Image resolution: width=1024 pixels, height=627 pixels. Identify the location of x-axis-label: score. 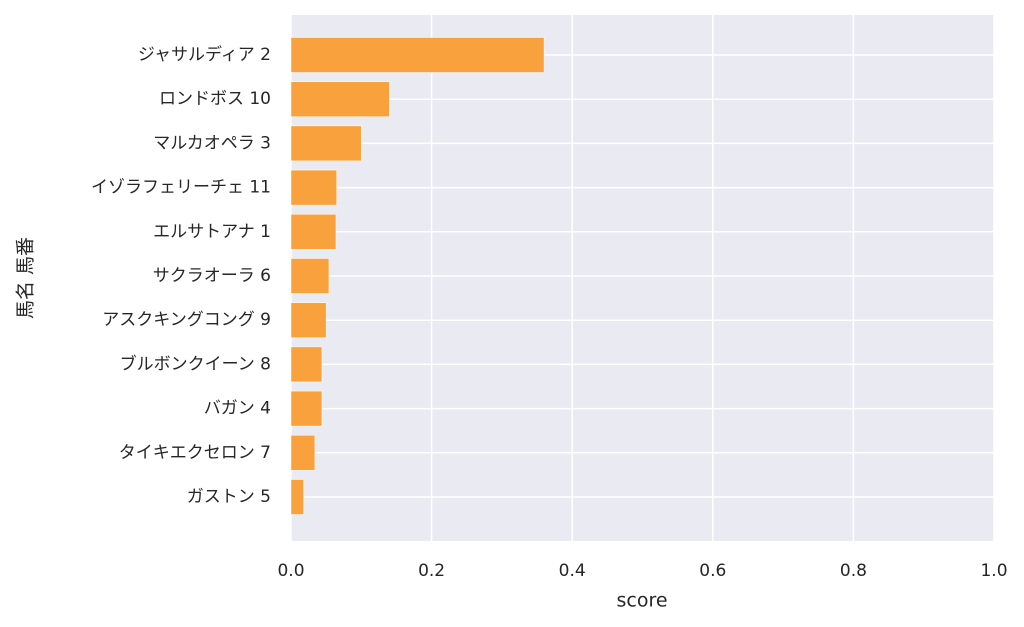
(641, 601).